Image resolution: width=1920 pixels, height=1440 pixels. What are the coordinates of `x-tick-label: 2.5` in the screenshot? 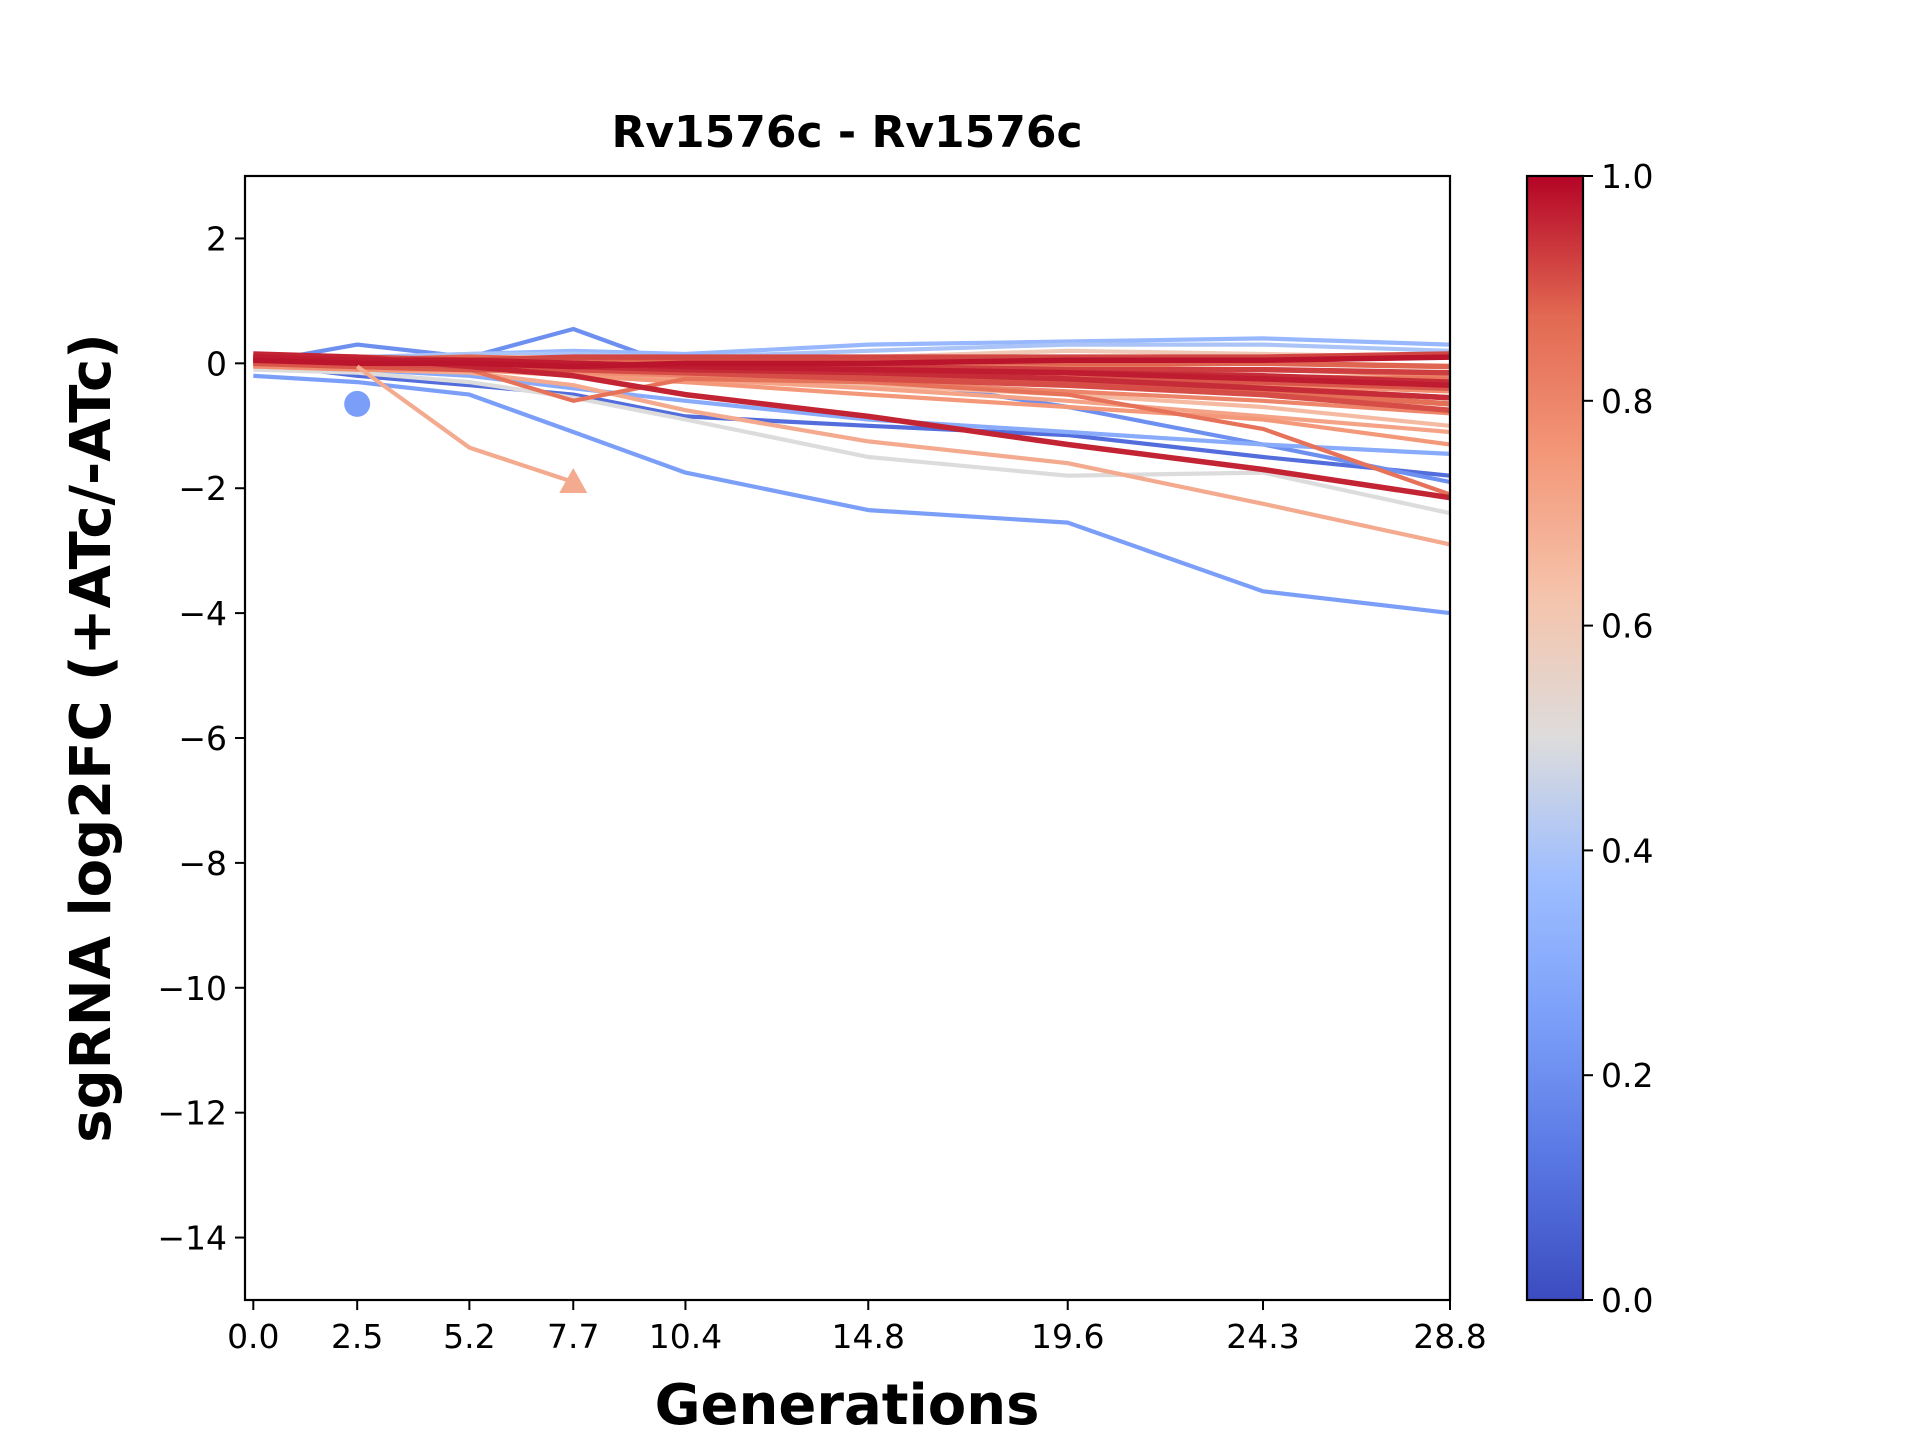 It's located at (357, 1336).